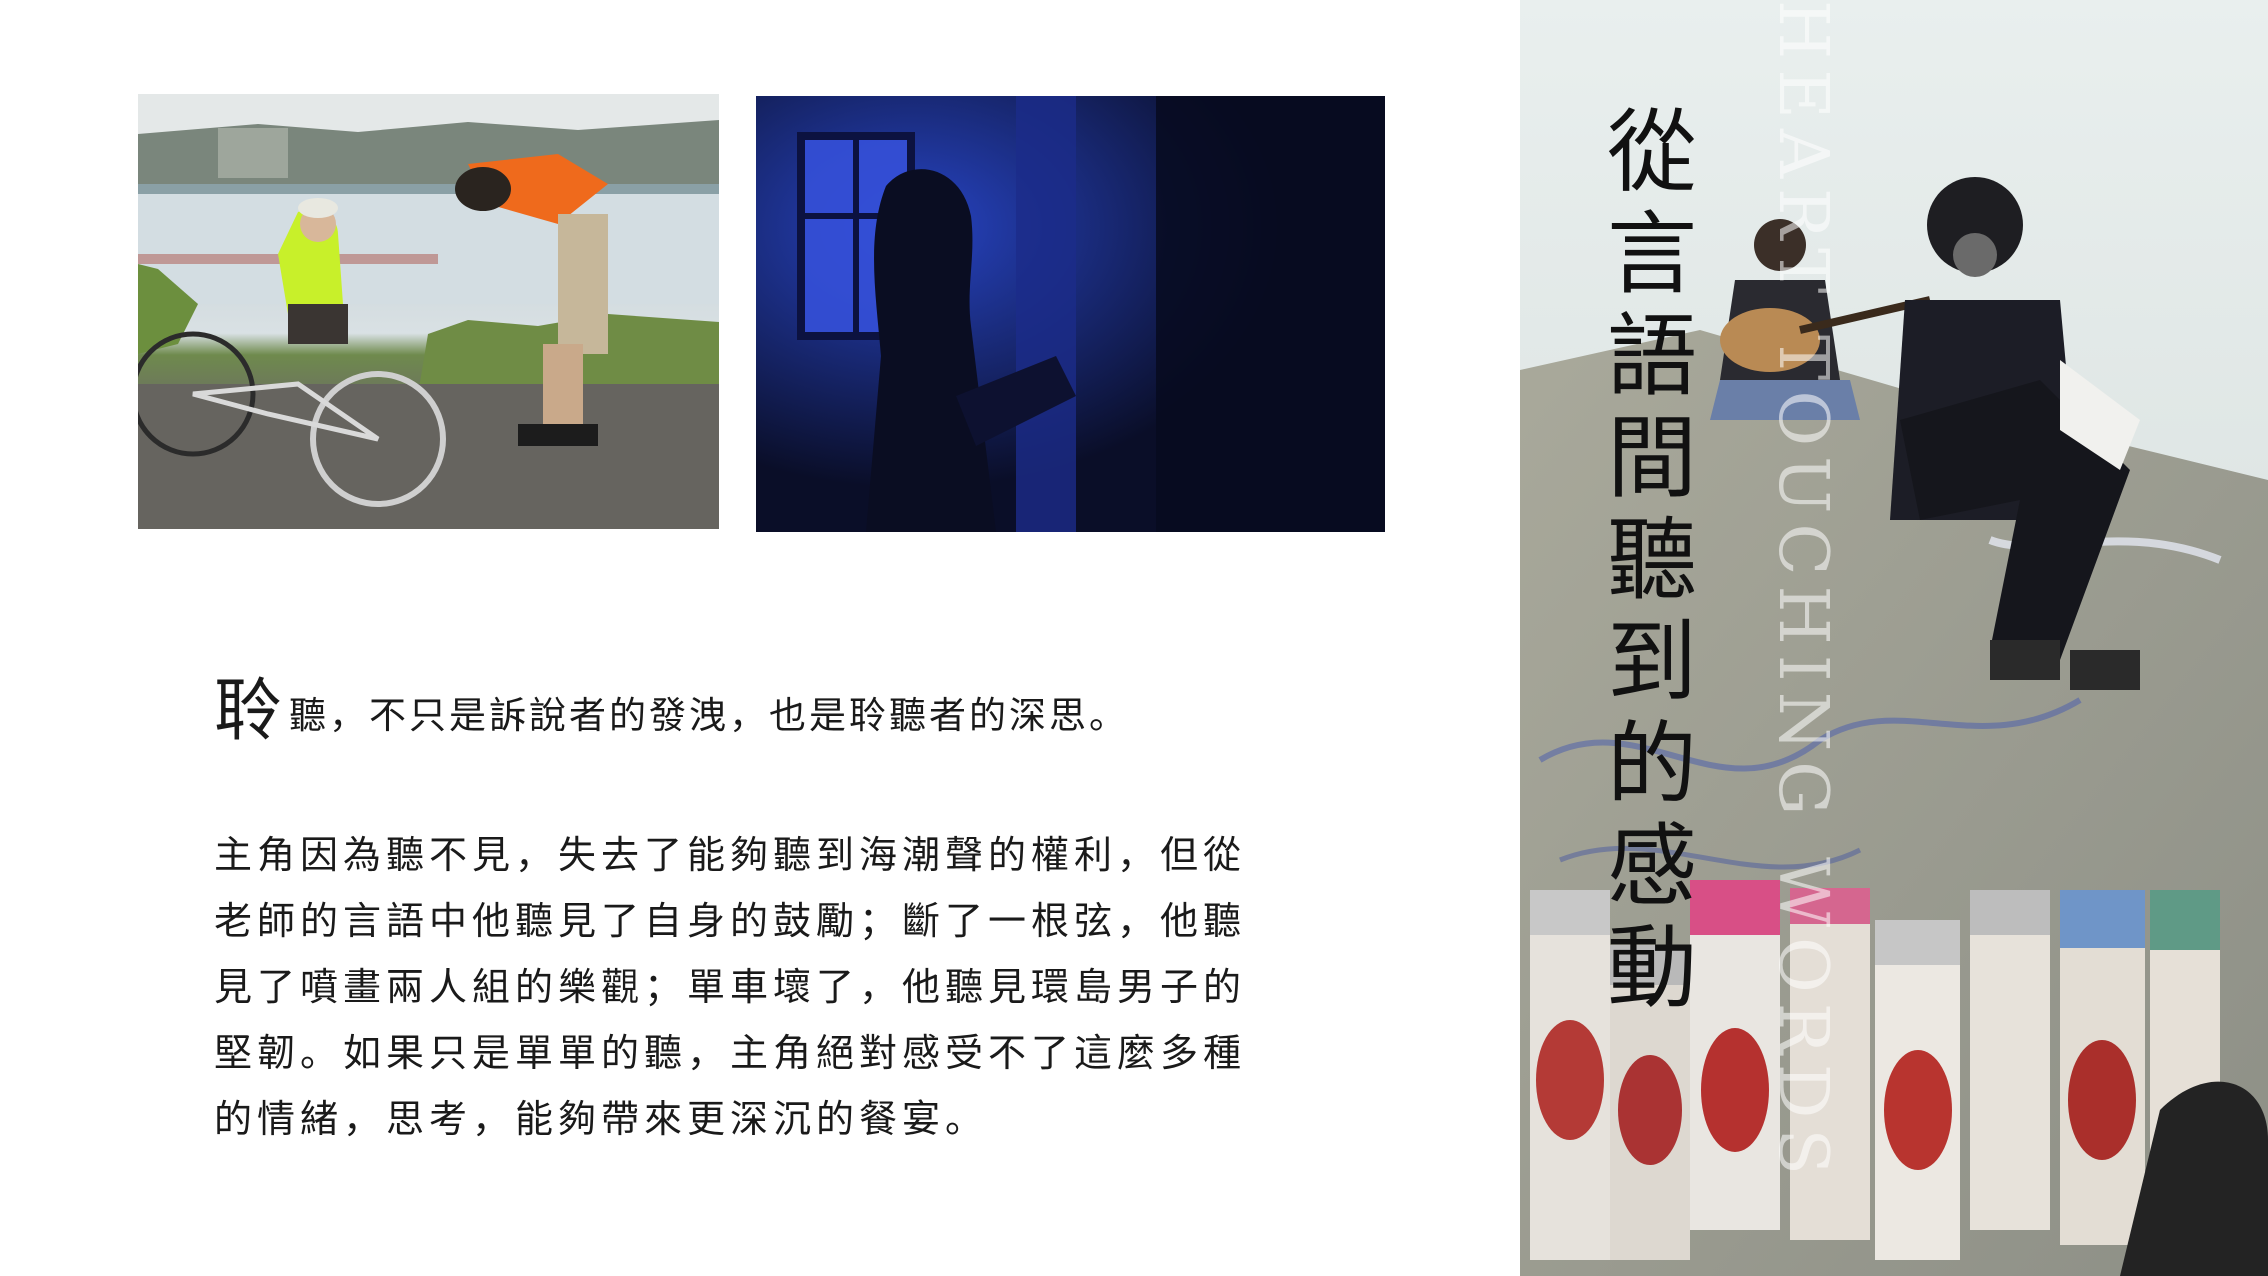  What do you see at coordinates (709, 715) in the screenshot?
I see `headline-text: 聽，不只是訴說者的發洩，也是聆聽者的深思。` at bounding box center [709, 715].